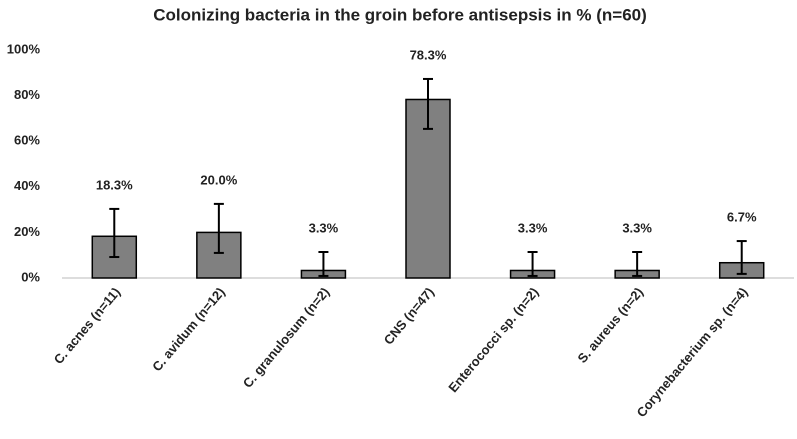 This screenshot has width=797, height=439. I want to click on y-tick-label: 100%, so click(24, 48).